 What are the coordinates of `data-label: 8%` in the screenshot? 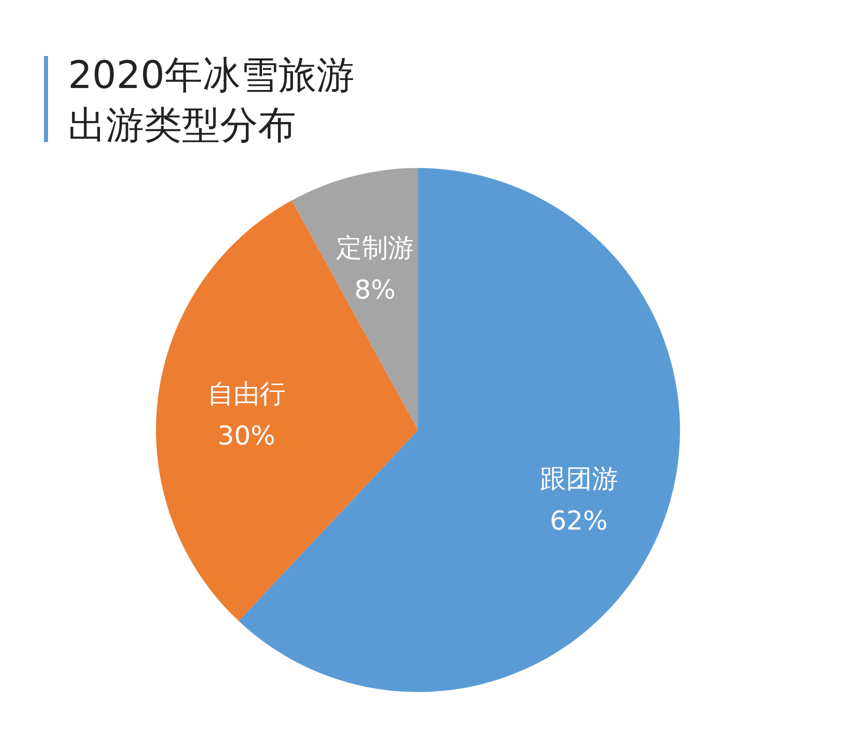 It's located at (375, 291).